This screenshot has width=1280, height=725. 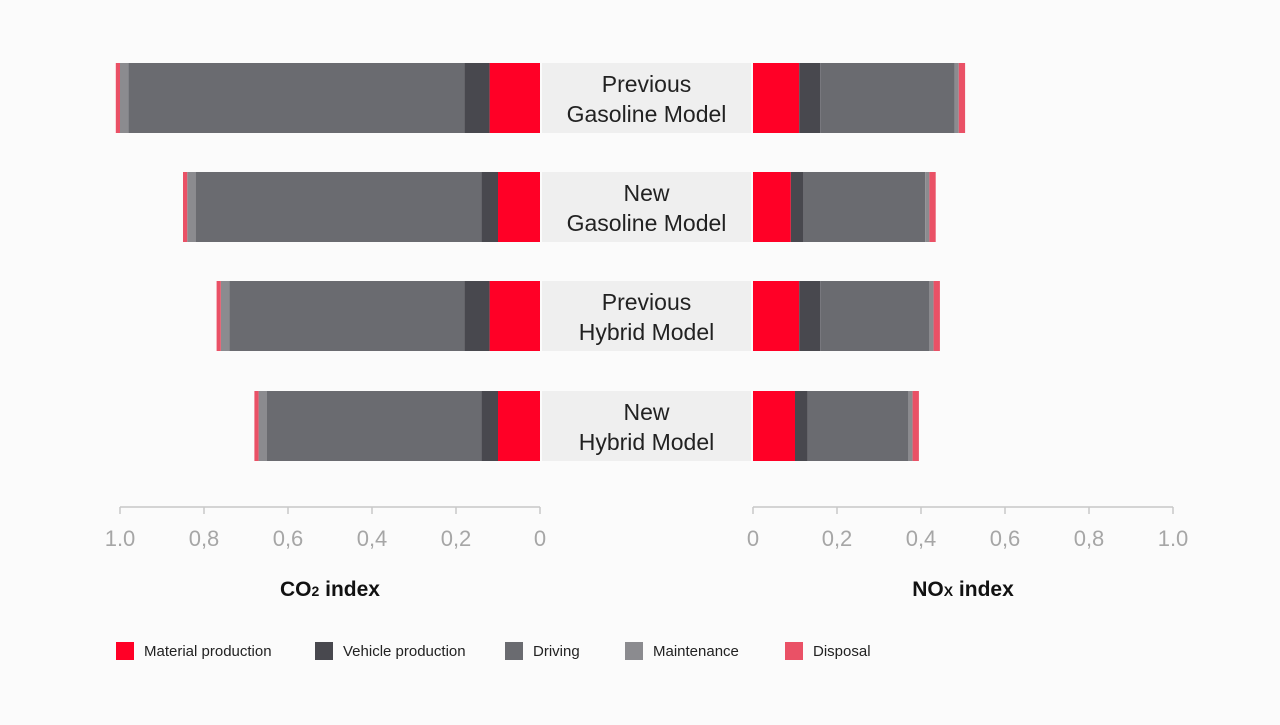 What do you see at coordinates (1173, 538) in the screenshot?
I see `nox-tick-label: 1.0` at bounding box center [1173, 538].